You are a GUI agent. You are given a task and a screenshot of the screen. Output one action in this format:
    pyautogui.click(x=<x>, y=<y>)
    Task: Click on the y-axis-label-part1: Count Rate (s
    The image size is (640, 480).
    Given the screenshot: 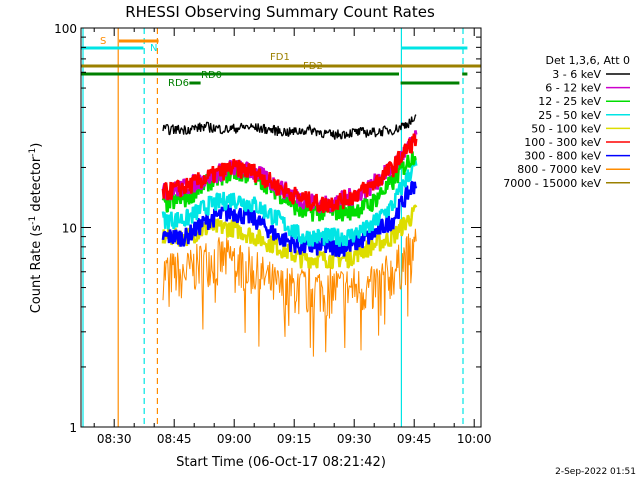 What is the action you would take?
    pyautogui.click(x=36, y=269)
    